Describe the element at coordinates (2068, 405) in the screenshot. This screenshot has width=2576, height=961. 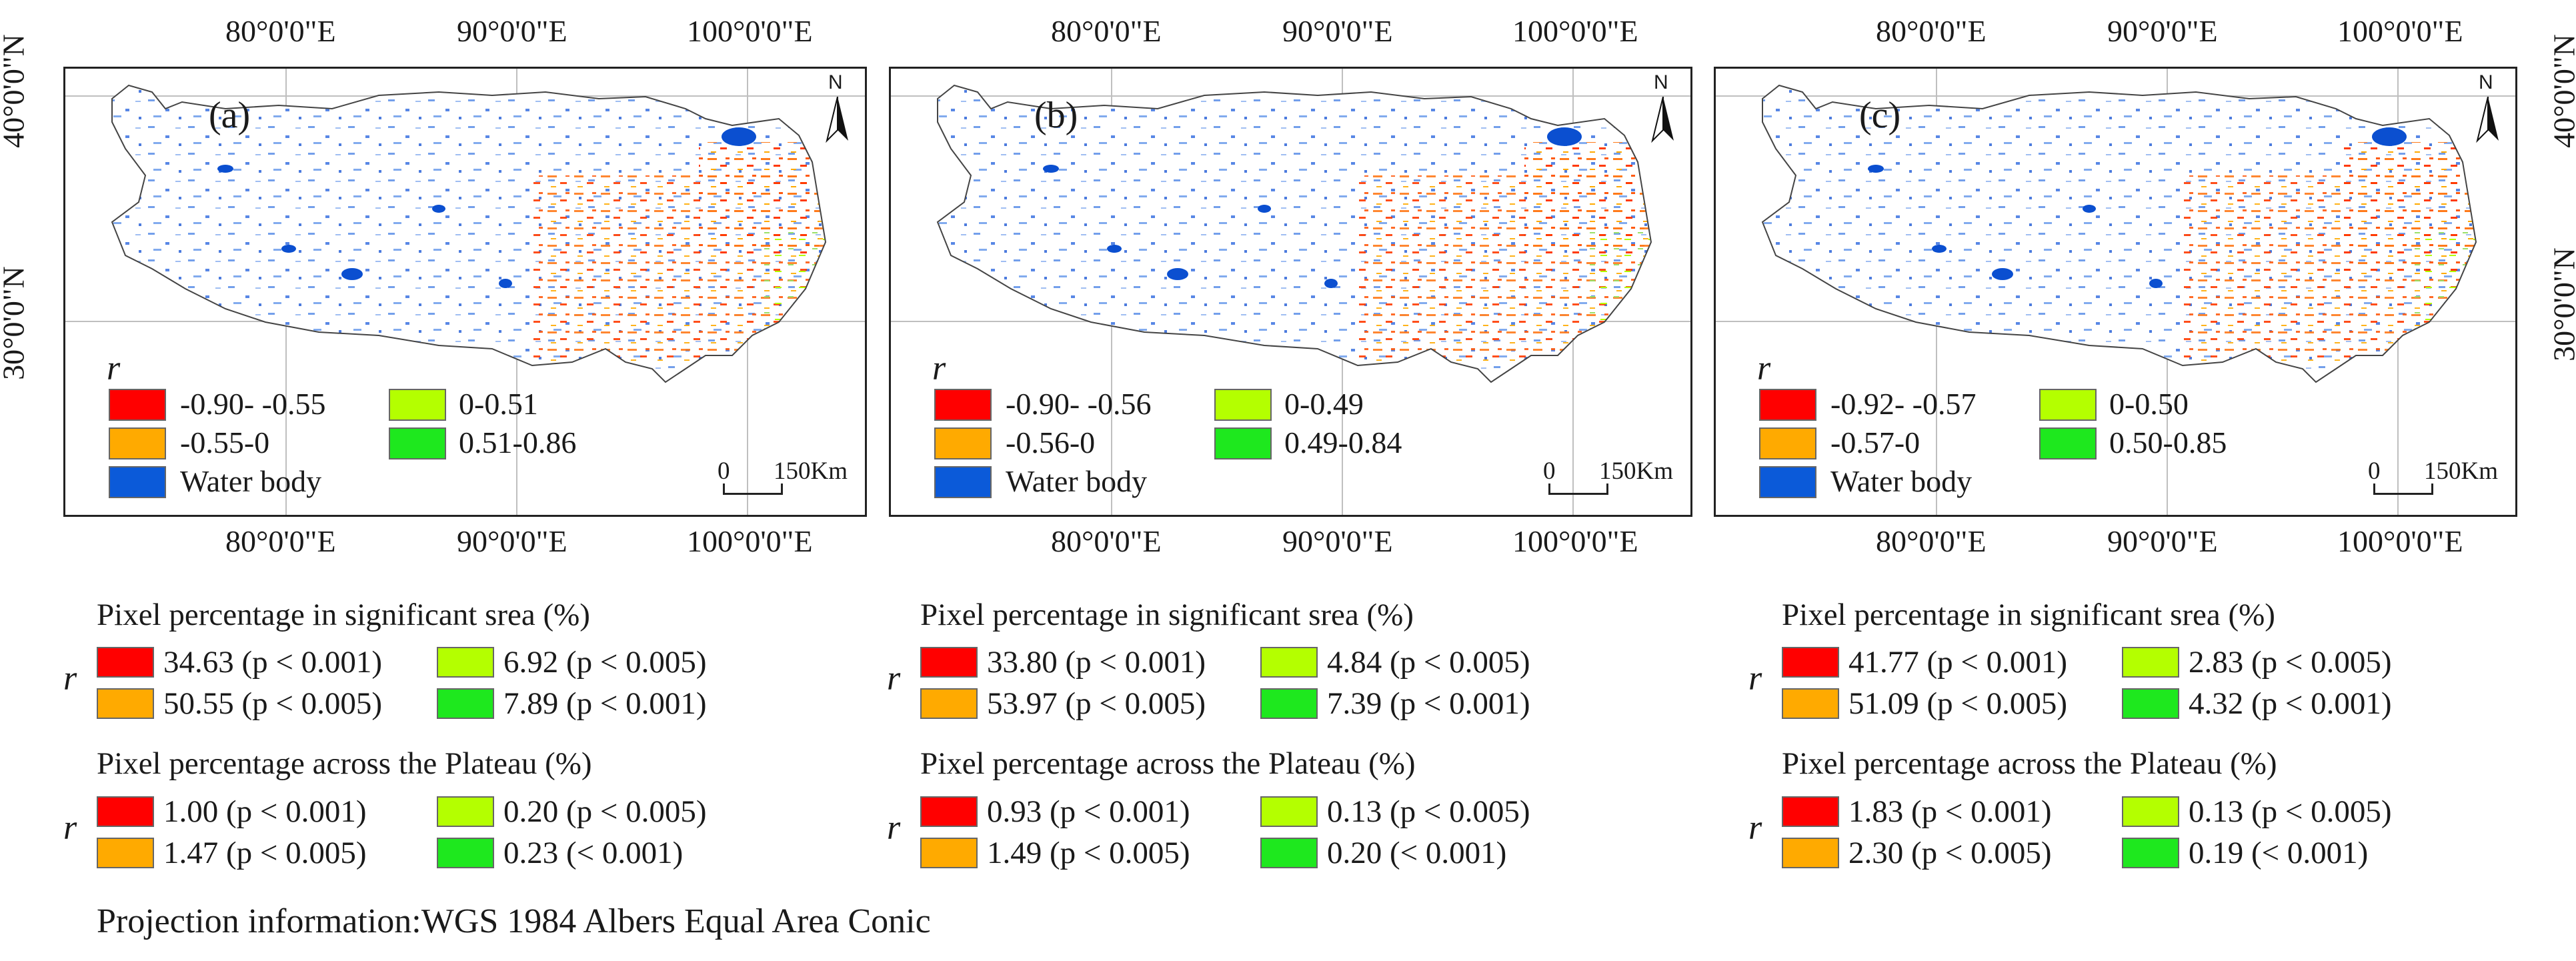
I see `legend-swatch-weak-positive` at that location.